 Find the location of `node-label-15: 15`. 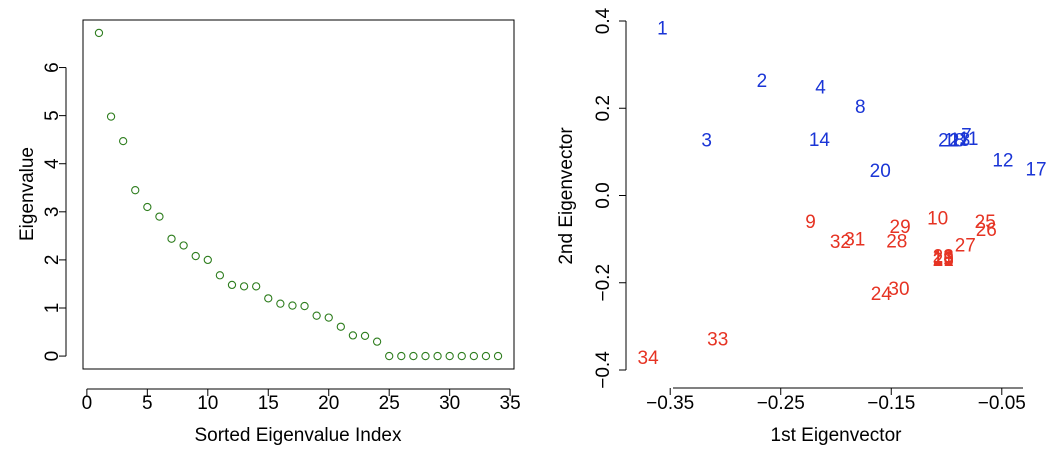

node-label-15: 15 is located at coordinates (943, 260).